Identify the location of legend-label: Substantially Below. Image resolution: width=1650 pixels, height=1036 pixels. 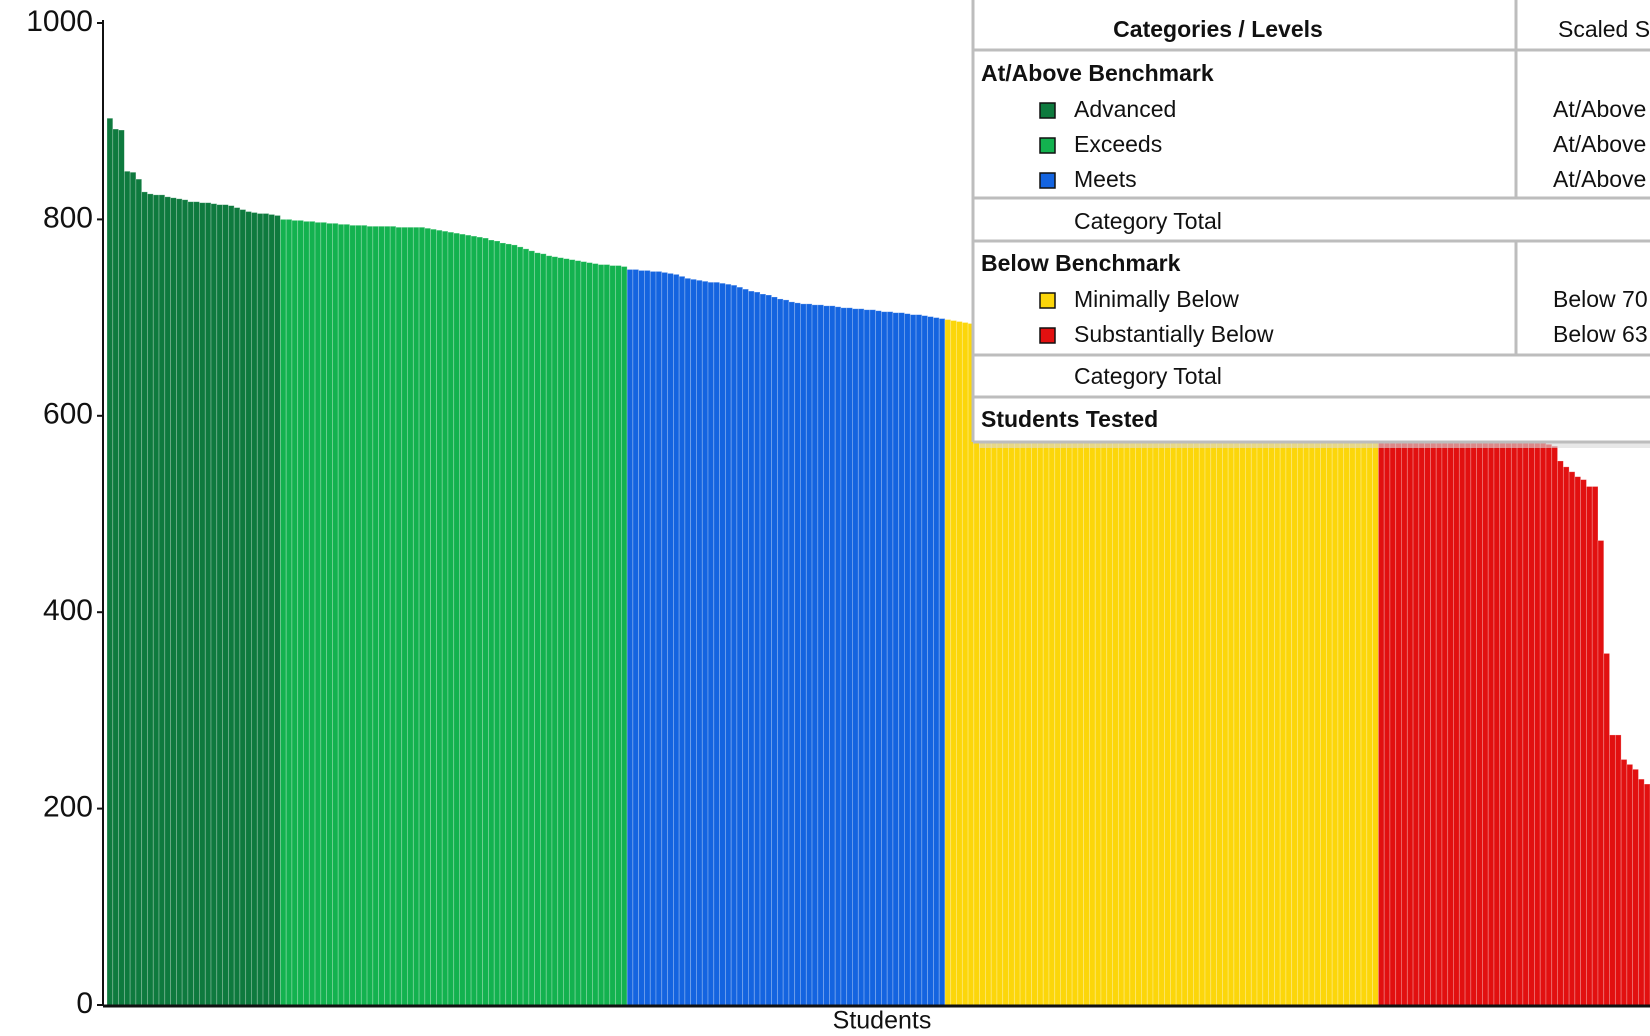
(1174, 334).